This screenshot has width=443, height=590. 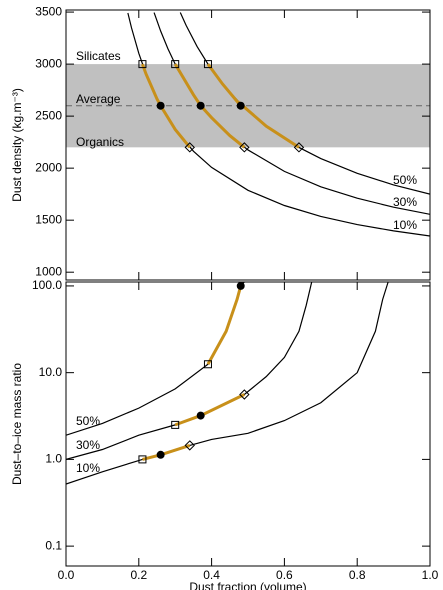 What do you see at coordinates (48, 167) in the screenshot?
I see `y-tick-label: 2000` at bounding box center [48, 167].